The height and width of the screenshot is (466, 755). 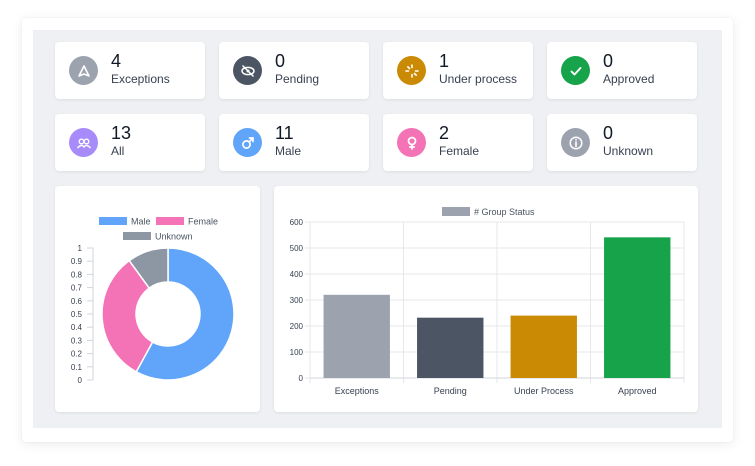 I want to click on stat-card-approved: 0 Approved, so click(x=622, y=70).